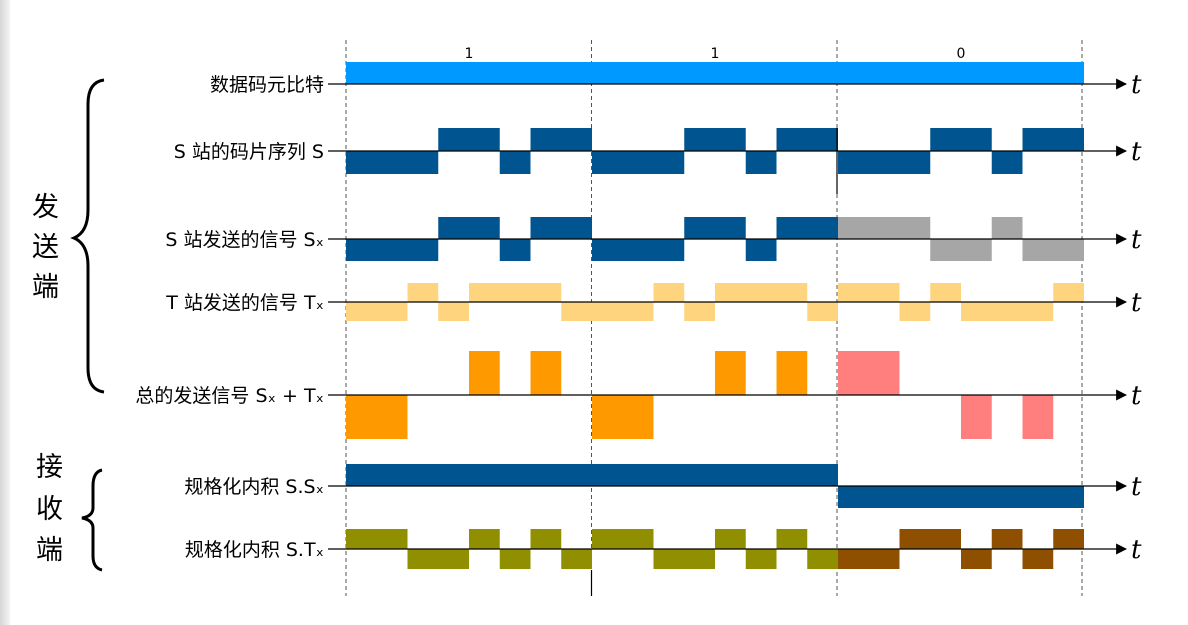 This screenshot has height=625, width=1188. Describe the element at coordinates (68, 236) in the screenshot. I see `sender-group: 发 送 端` at that location.